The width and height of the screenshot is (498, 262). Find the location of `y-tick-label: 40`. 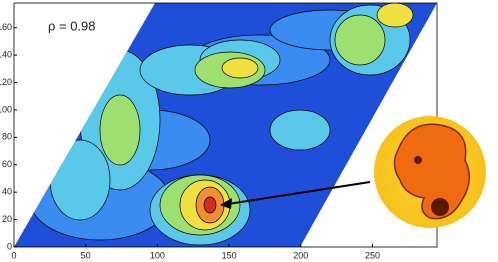

y-tick-label: 40 is located at coordinates (7, 192).